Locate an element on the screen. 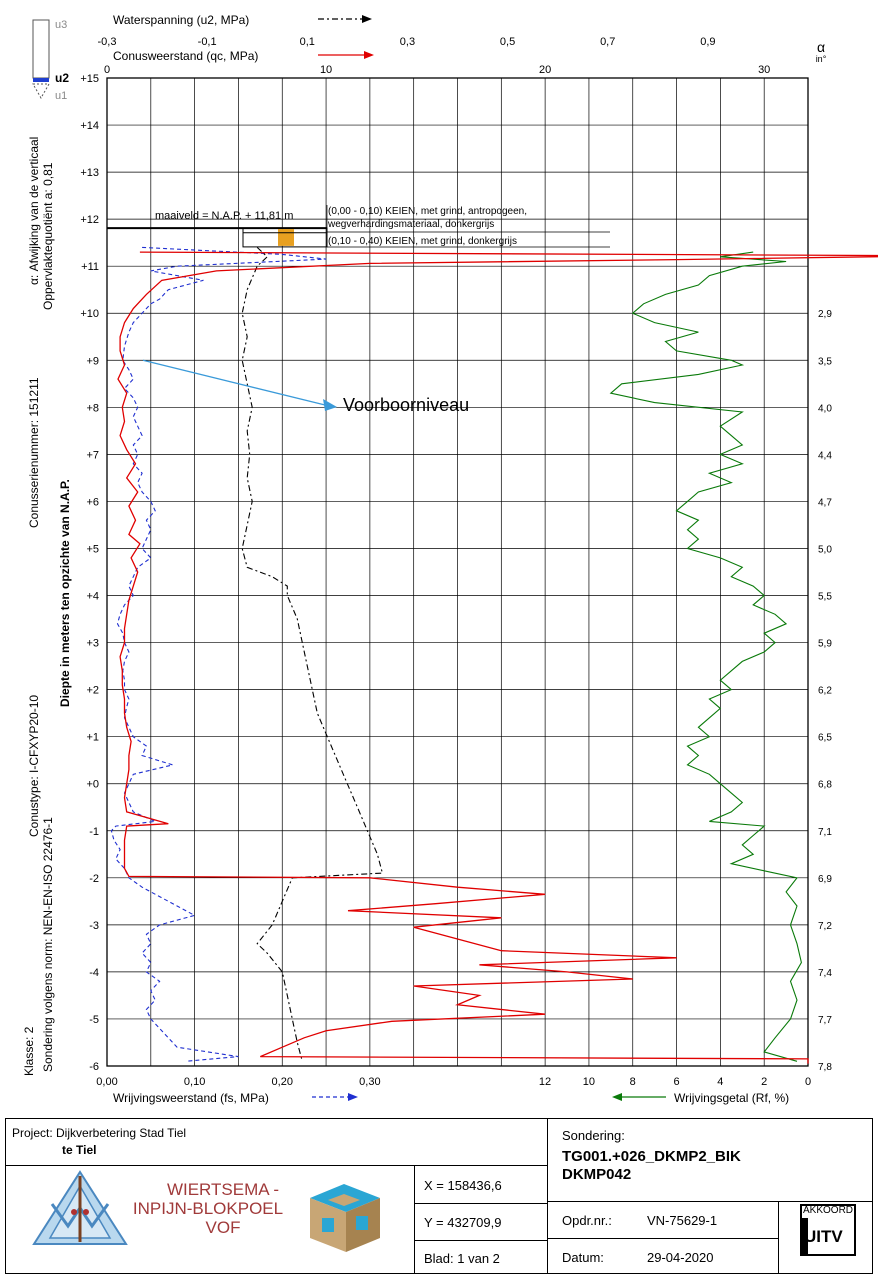 This screenshot has width=878, height=1279. alpha-tick-label: 7,4 is located at coordinates (825, 973).